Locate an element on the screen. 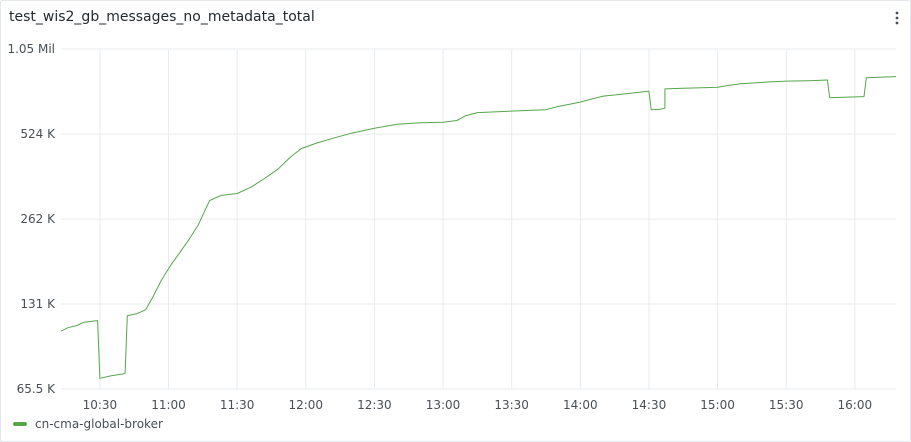 The image size is (911, 442). panel-title: test_wis2_gb_messages_no_metadata_total is located at coordinates (162, 17).